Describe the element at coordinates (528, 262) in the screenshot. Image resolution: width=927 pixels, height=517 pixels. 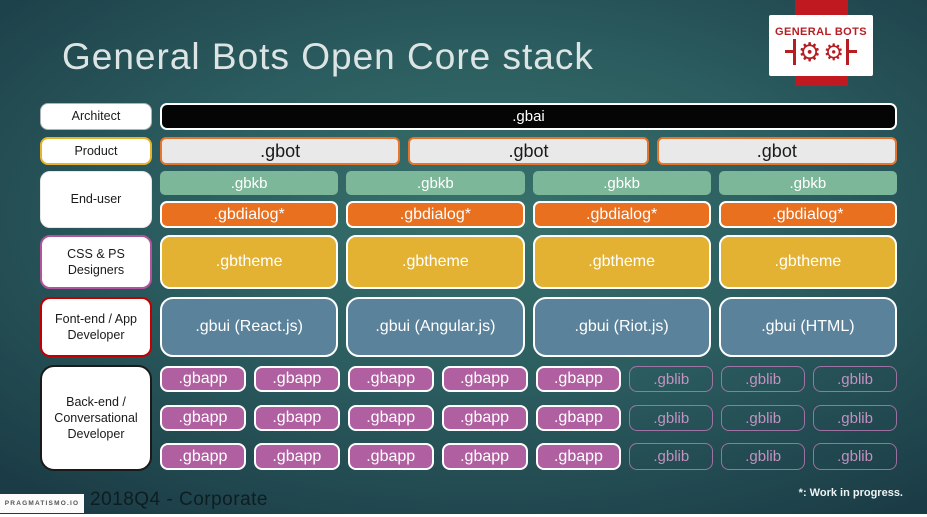
I see `row-gbtheme: .gbtheme .gbtheme .gbtheme .gbtheme` at that location.